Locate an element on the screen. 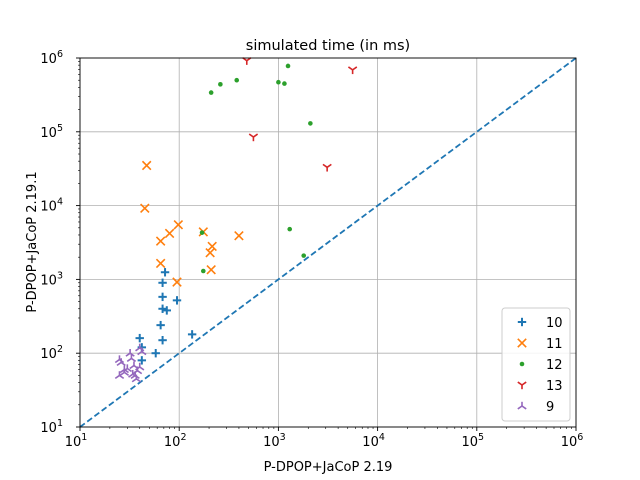 Image resolution: width=640 pixels, height=480 pixels. legend-label: 11 is located at coordinates (554, 344).